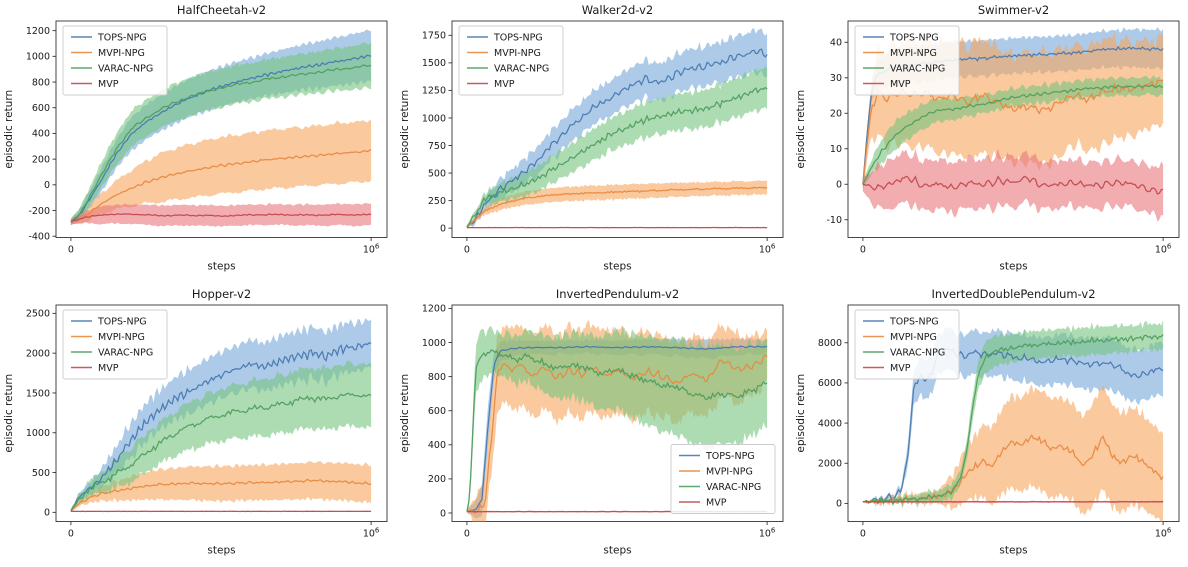  Describe the element at coordinates (437, 445) in the screenshot. I see `y-tick-label: 400` at that location.